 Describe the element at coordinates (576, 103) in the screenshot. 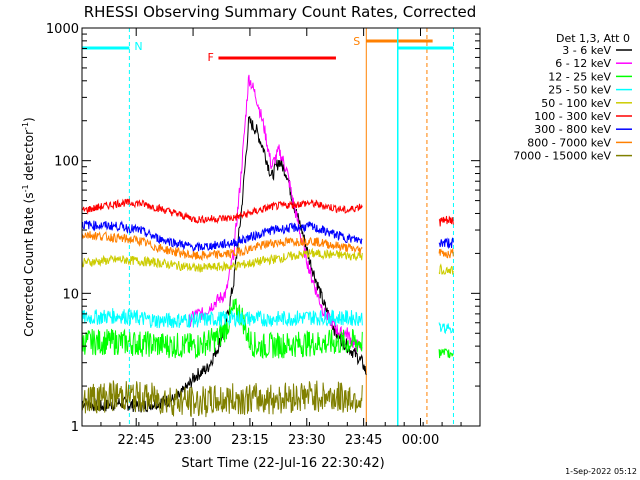

I see `legend-entry-label: 50 - 100 keV` at that location.